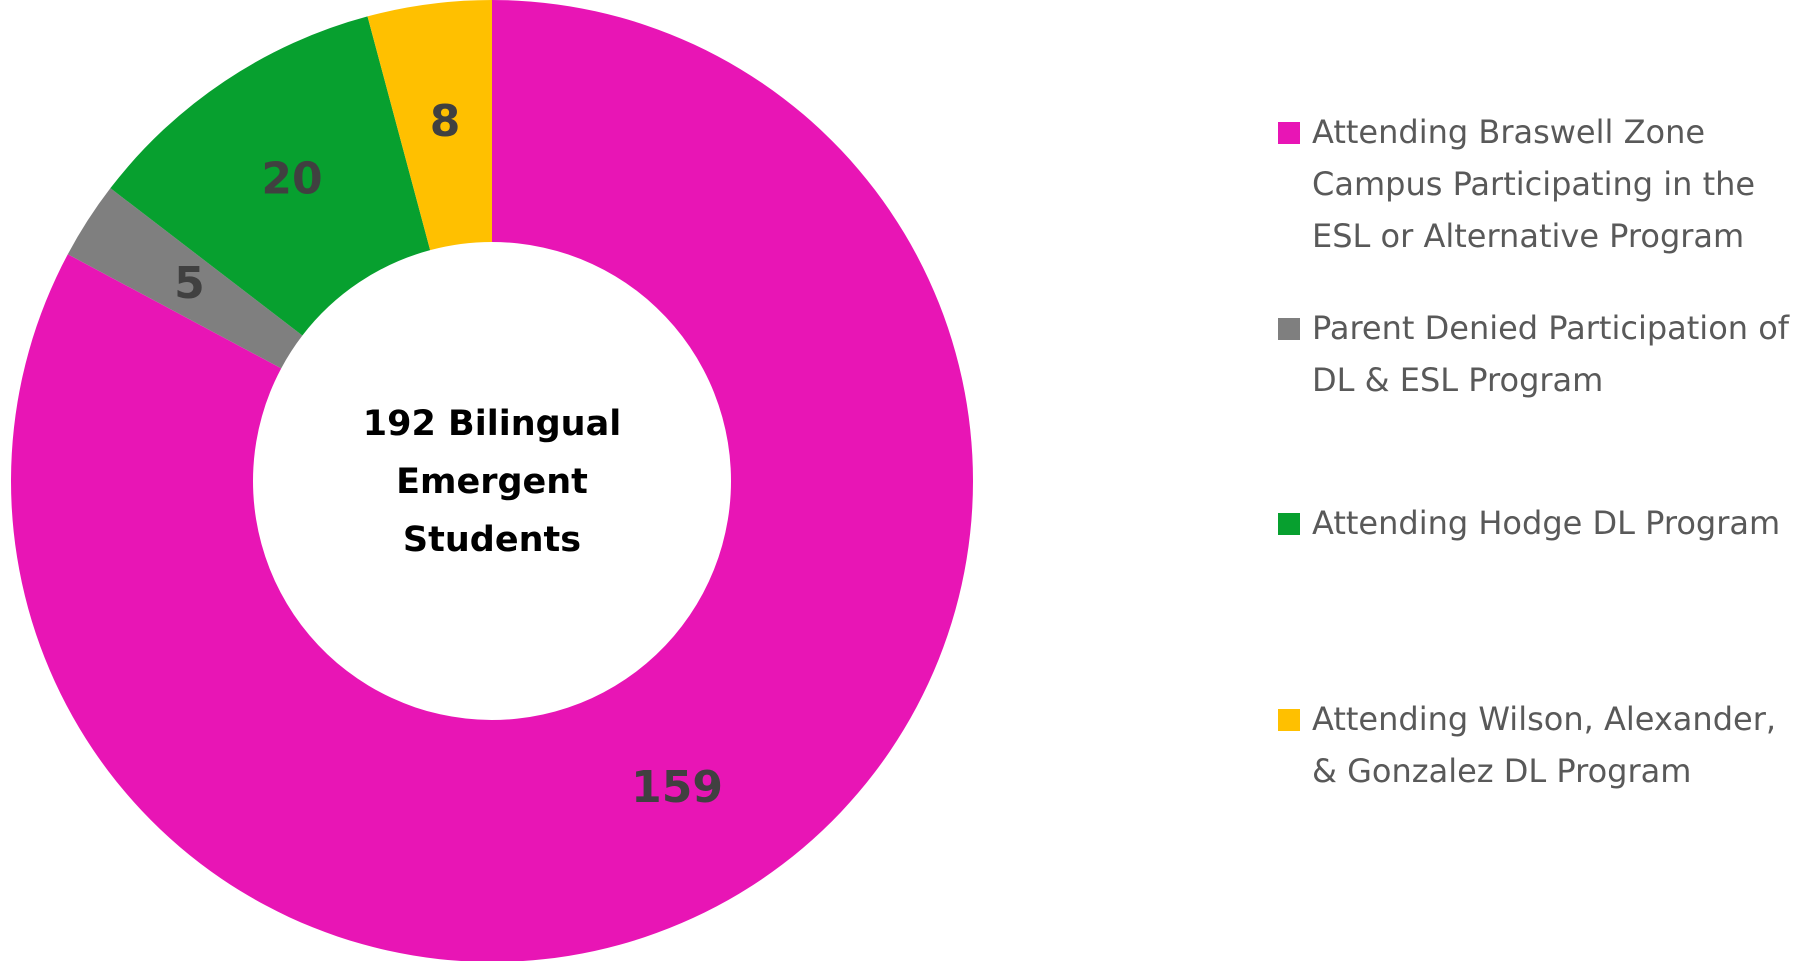  Describe the element at coordinates (291, 179) in the screenshot. I see `data-label: 20` at that location.